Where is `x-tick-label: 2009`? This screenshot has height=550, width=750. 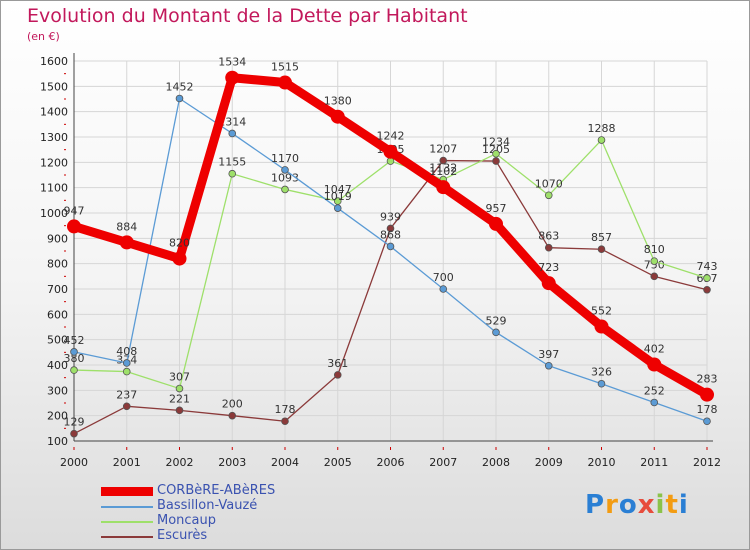 x-tick-label: 2009 is located at coordinates (549, 462).